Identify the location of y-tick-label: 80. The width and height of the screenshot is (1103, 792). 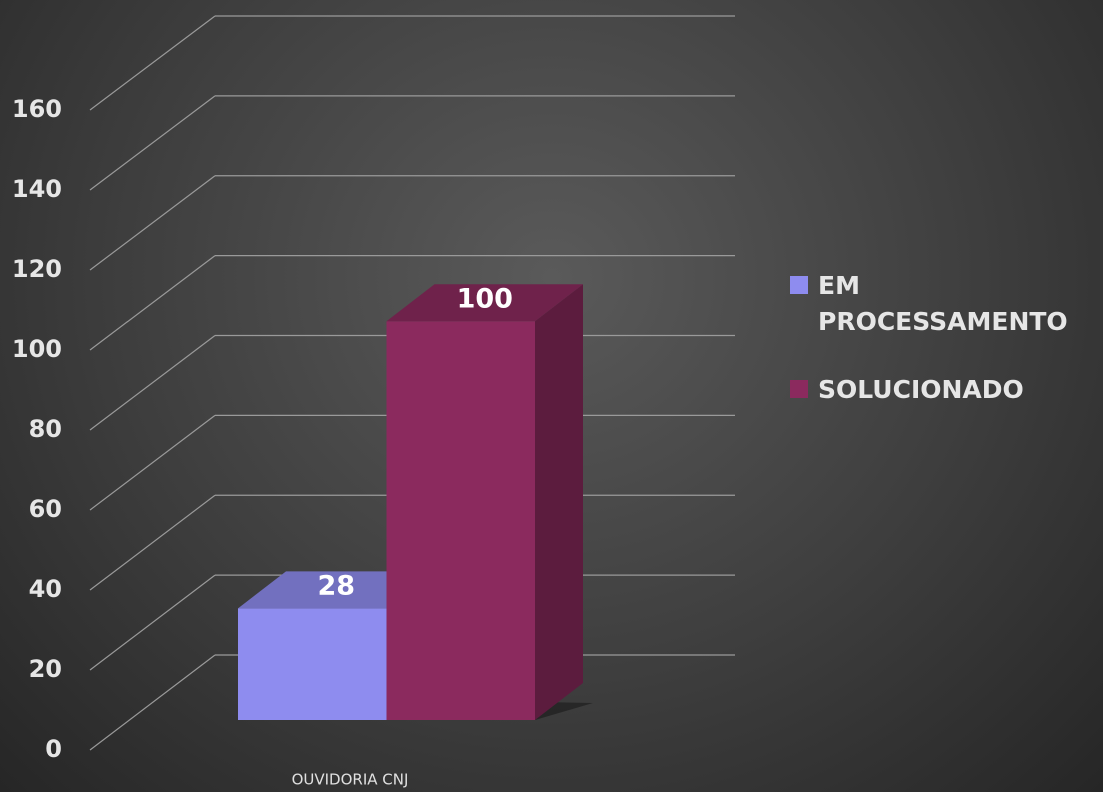
(45, 429).